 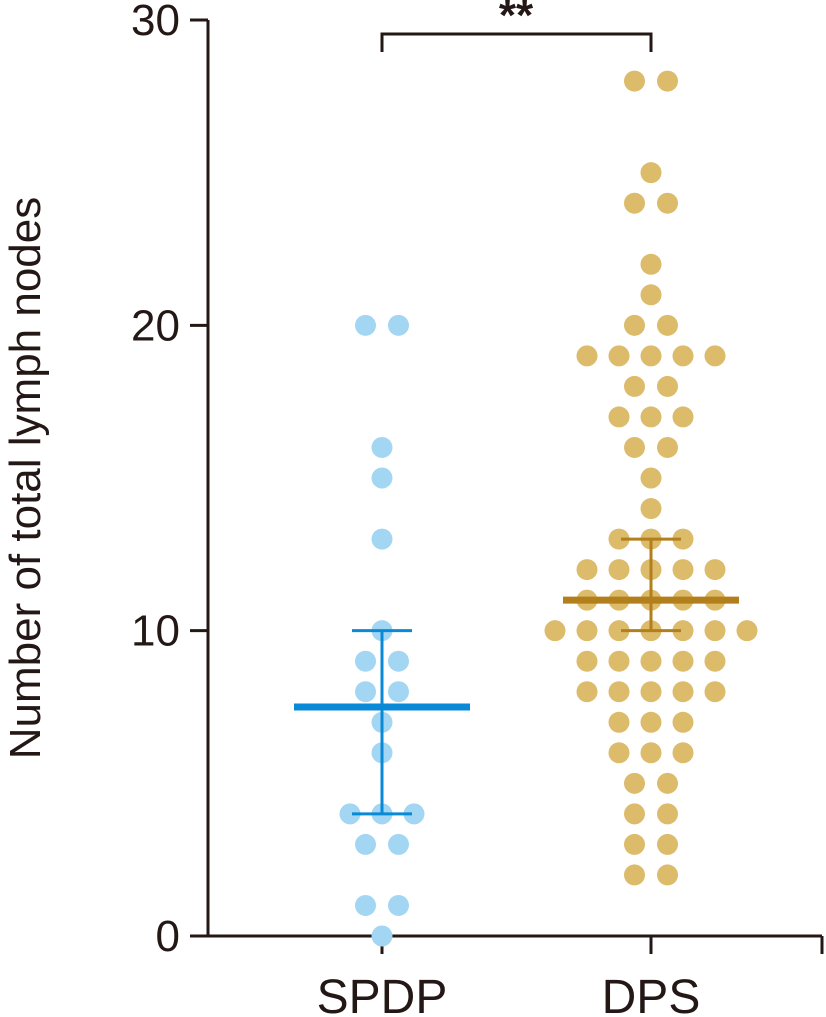 What do you see at coordinates (570, 976) in the screenshot?
I see `x-categories: SPDP DPS` at bounding box center [570, 976].